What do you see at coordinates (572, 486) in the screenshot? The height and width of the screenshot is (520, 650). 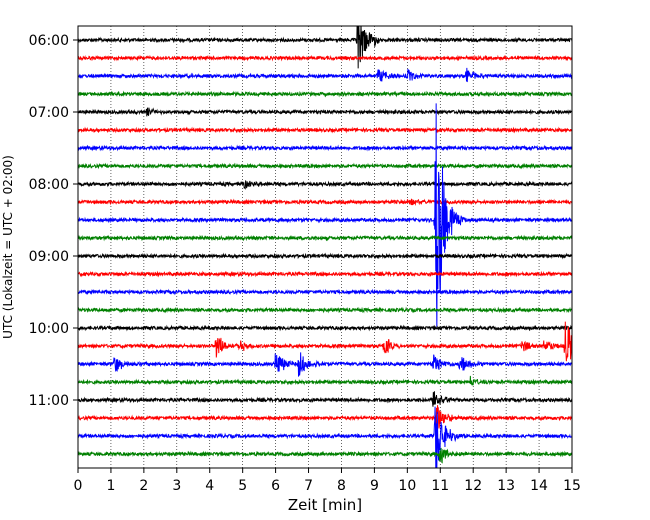 I see `x-tick-label: 15` at bounding box center [572, 486].